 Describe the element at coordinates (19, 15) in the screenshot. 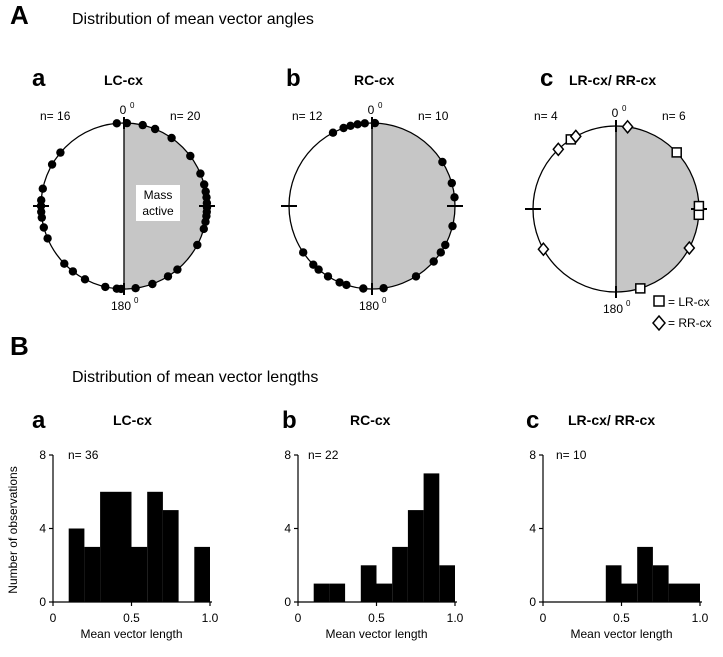

I see `section-a-letter: A` at that location.